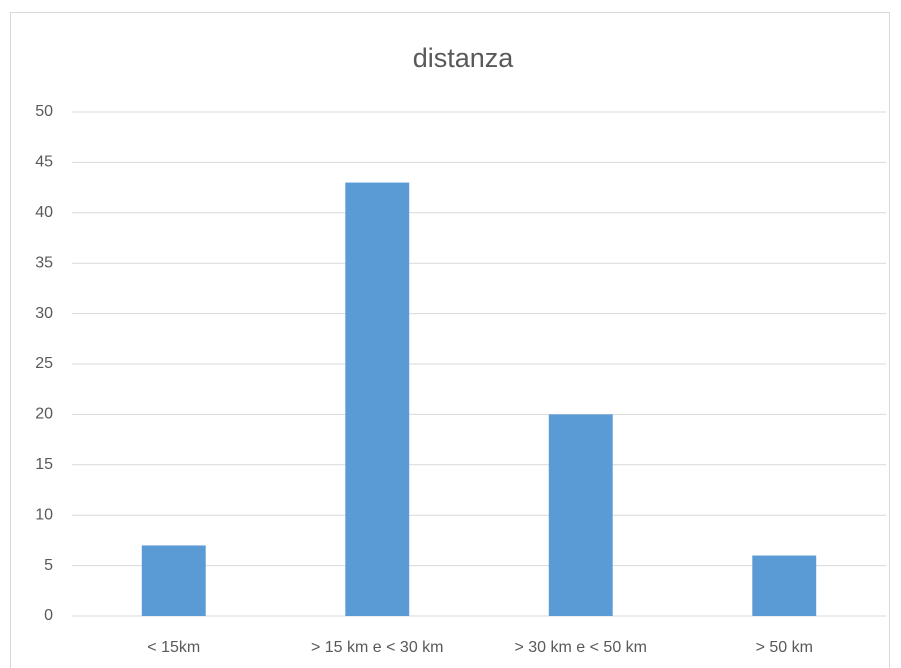 The width and height of the screenshot is (901, 668). Describe the element at coordinates (44, 162) in the screenshot. I see `y-tick-label: 45` at that location.